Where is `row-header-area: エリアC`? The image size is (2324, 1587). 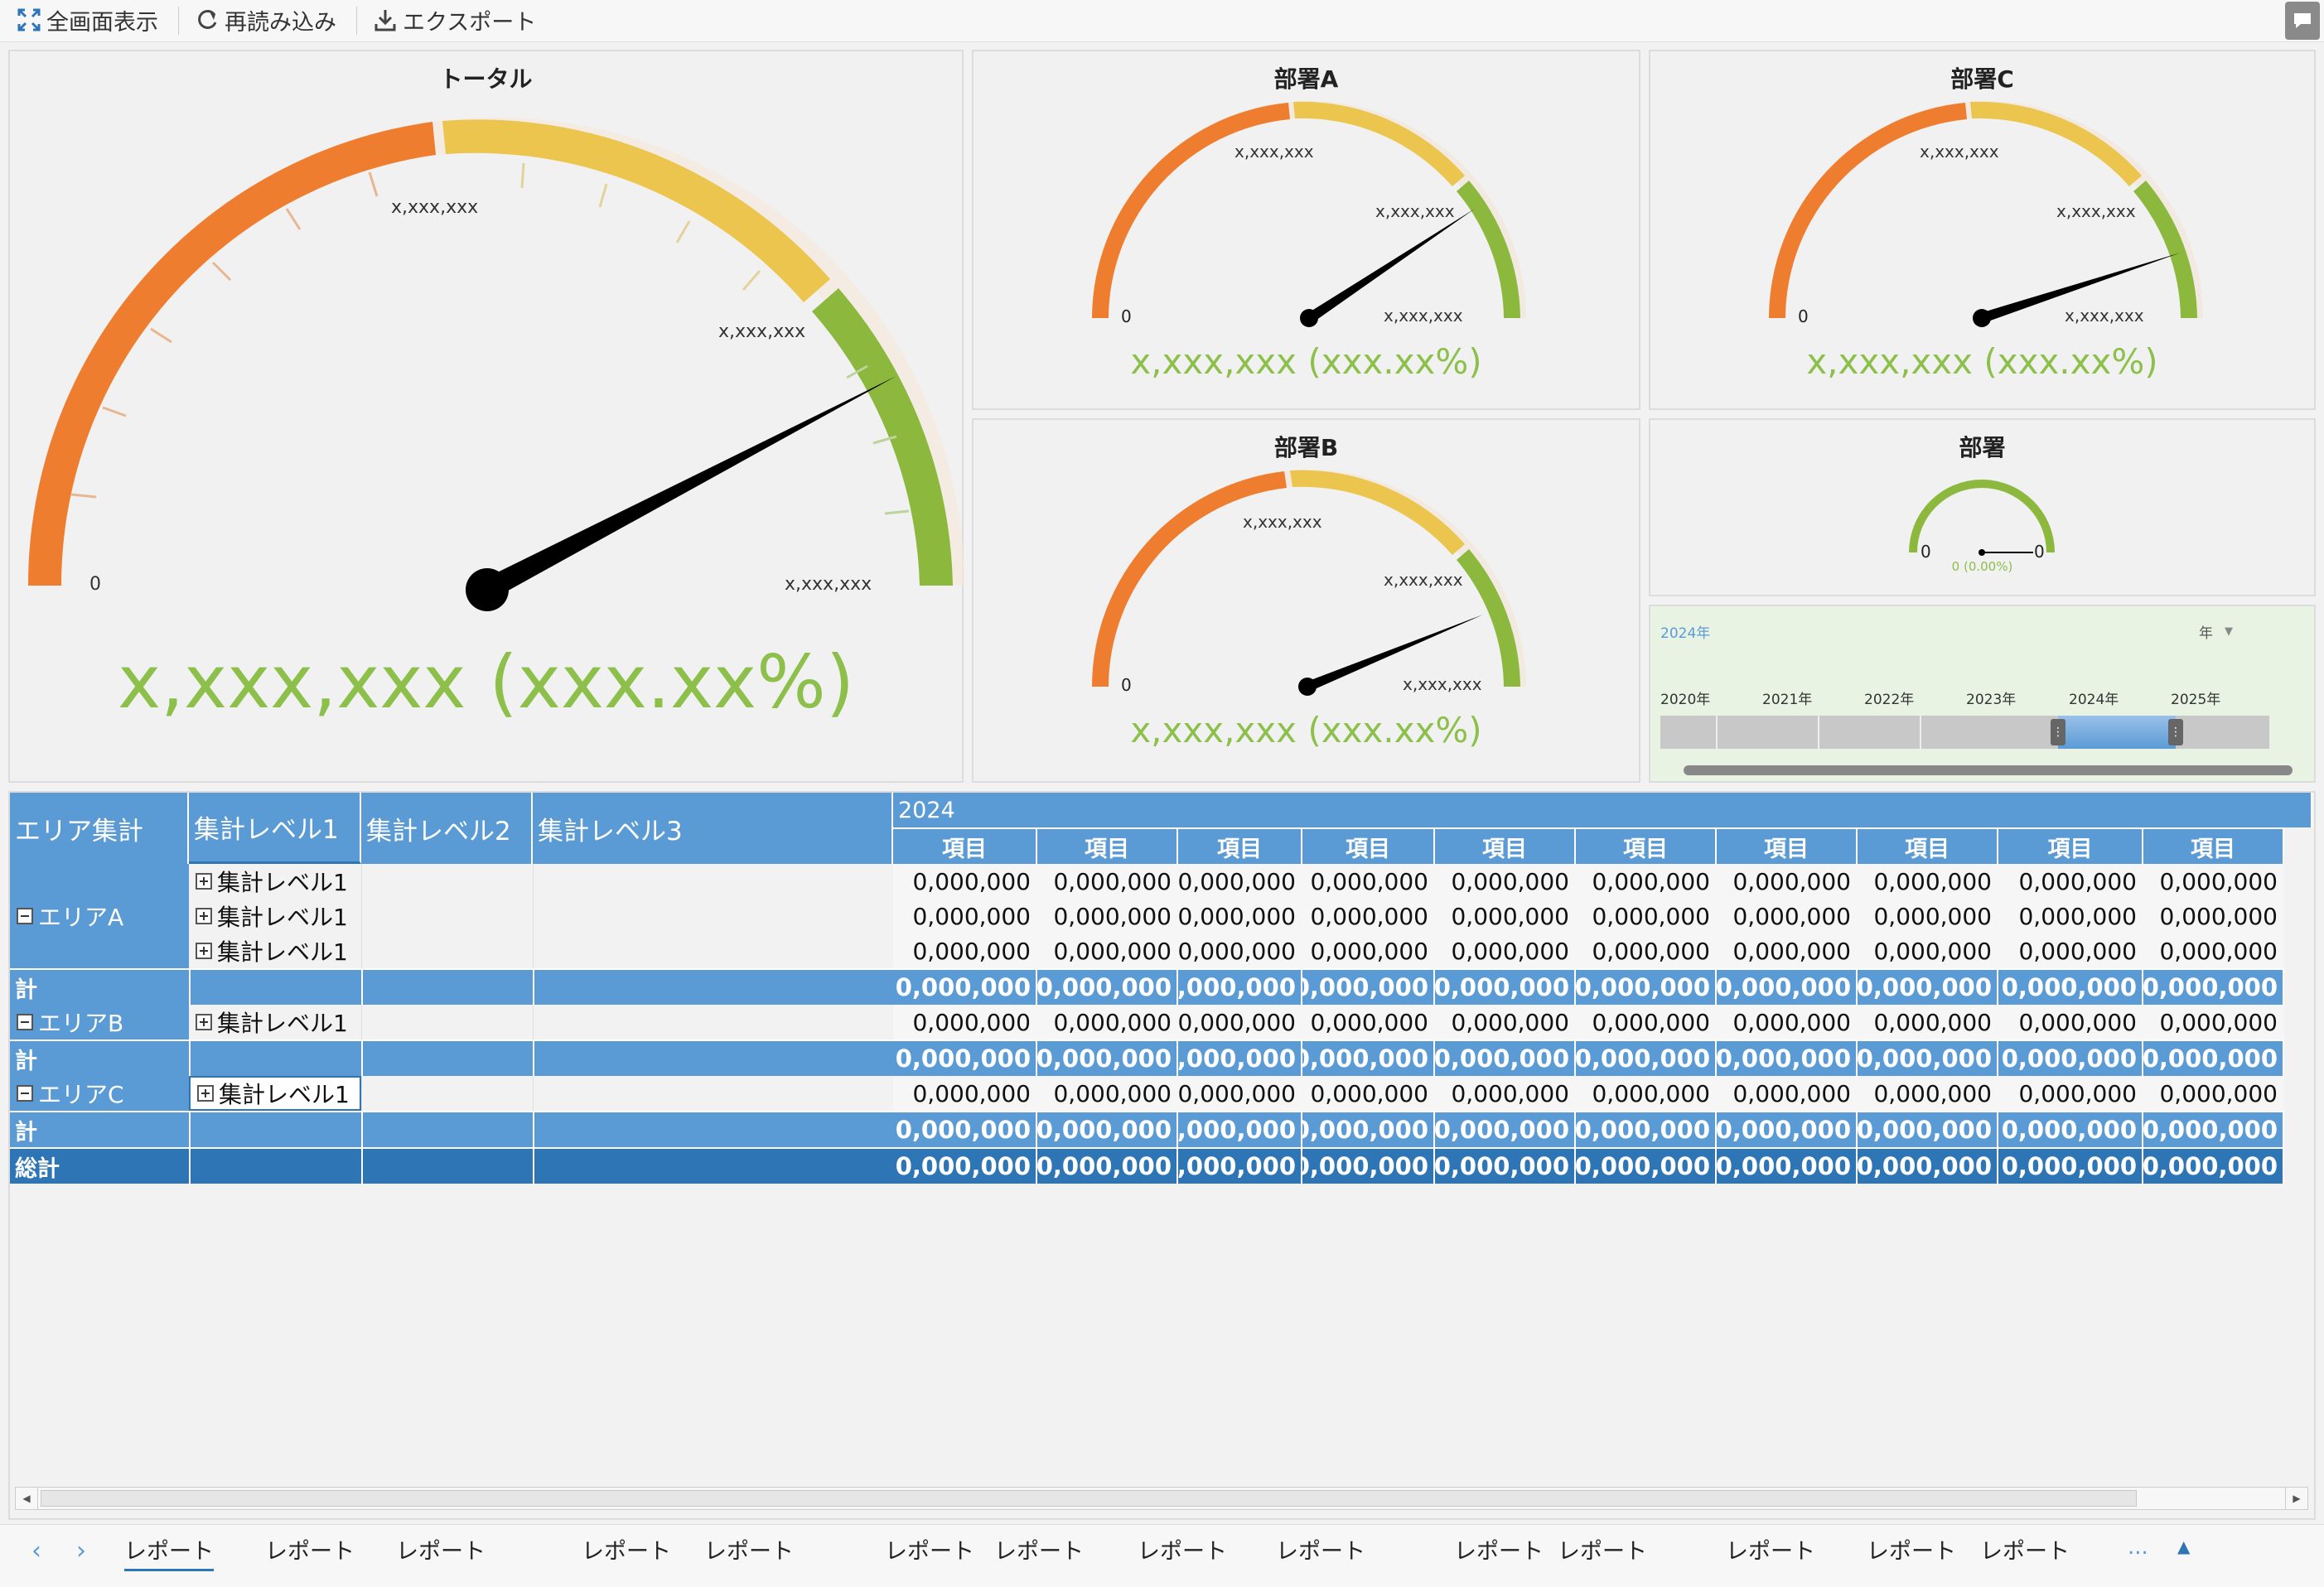
row-header-area: エリアC is located at coordinates (99, 1093).